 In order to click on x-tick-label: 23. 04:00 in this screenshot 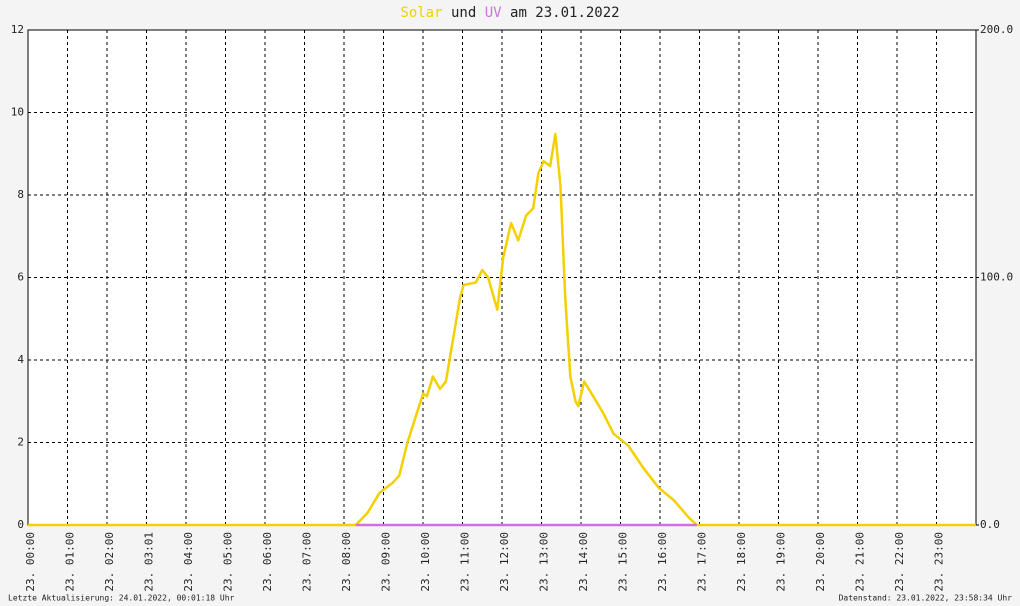, I will do `click(188, 562)`.